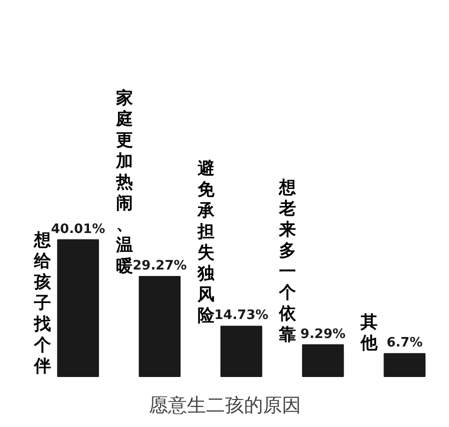 The height and width of the screenshot is (427, 449). Describe the element at coordinates (206, 242) in the screenshot. I see `x-tick-label: 避免承担失独风险` at that location.